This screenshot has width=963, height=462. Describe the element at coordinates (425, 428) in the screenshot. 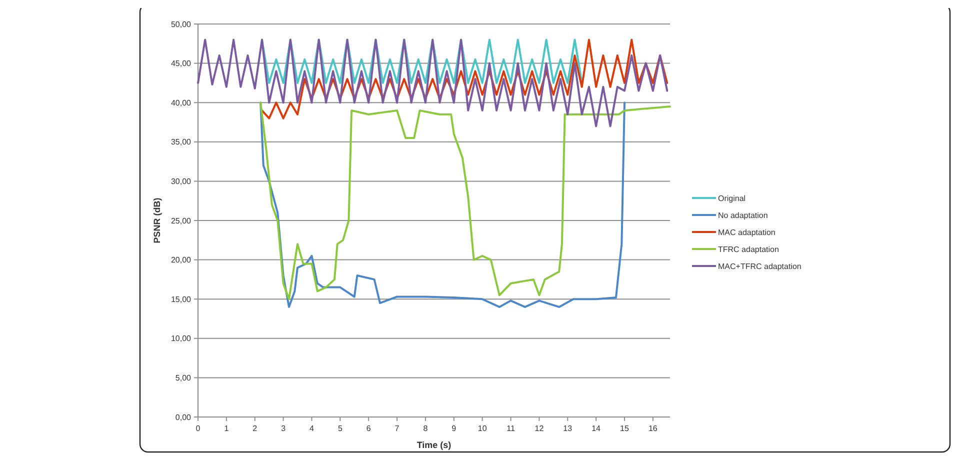

I see `x-tick-label: 8` at that location.